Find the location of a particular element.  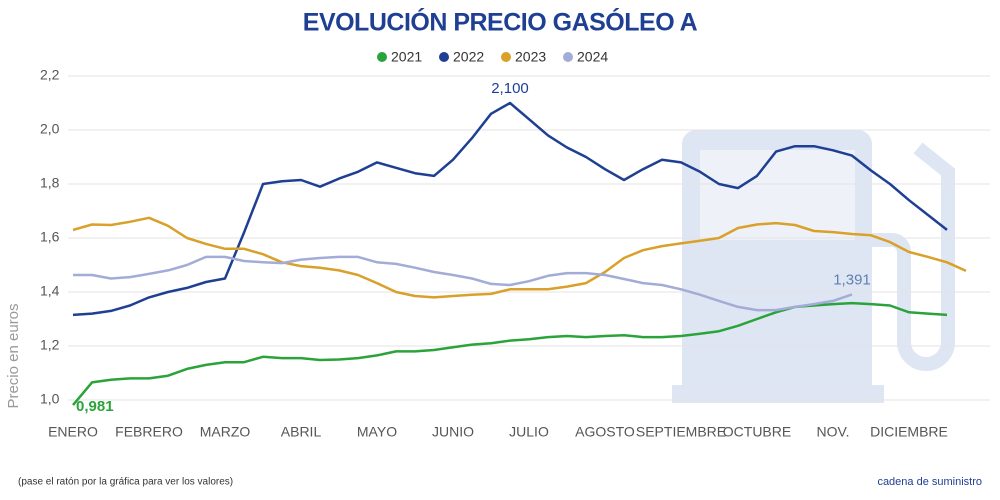

x-tick-label: FEBRERO is located at coordinates (149, 432).